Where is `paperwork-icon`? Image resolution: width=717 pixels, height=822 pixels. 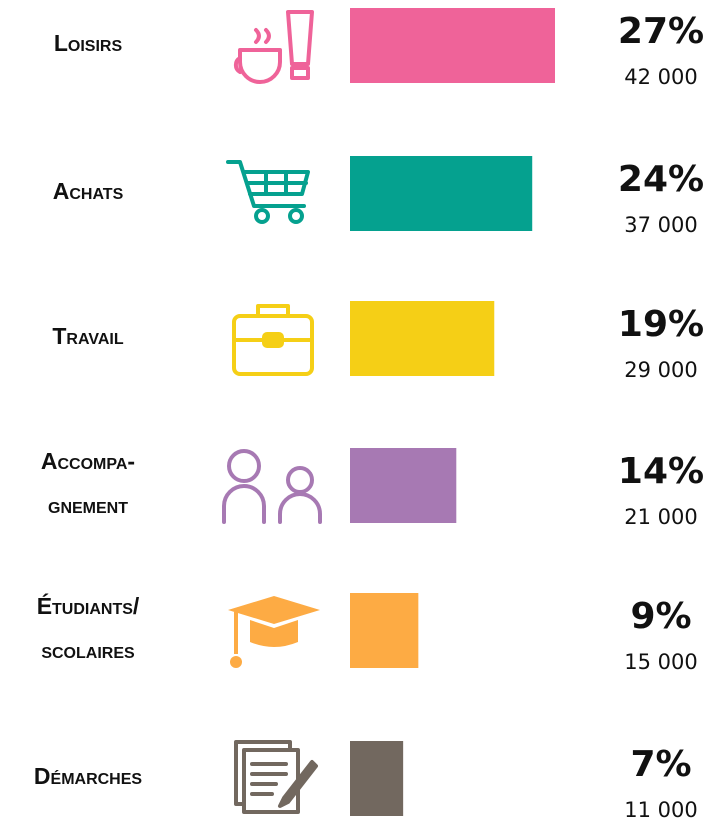 paperwork-icon is located at coordinates (276, 777).